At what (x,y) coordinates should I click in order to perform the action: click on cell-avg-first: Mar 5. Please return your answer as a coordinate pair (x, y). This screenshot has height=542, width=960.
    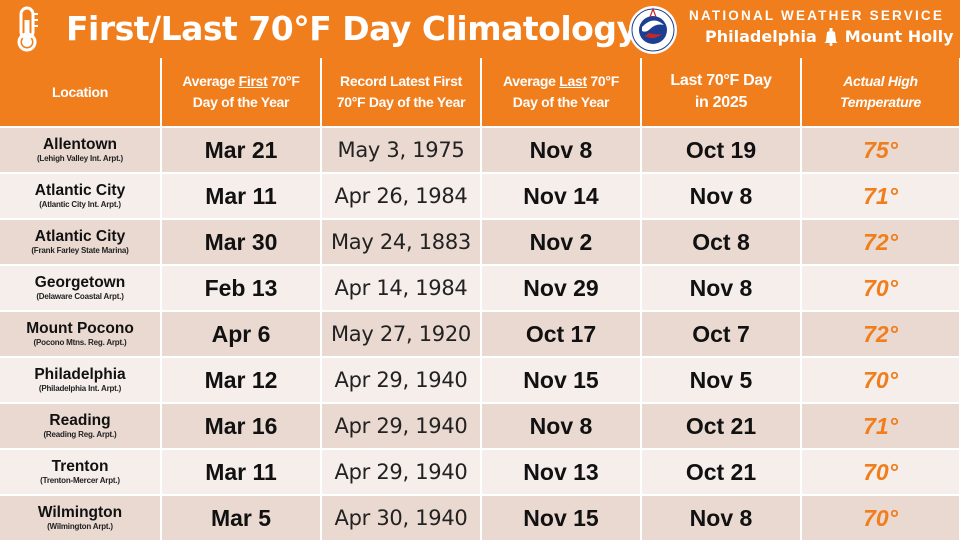
    Looking at the image, I should click on (241, 518).